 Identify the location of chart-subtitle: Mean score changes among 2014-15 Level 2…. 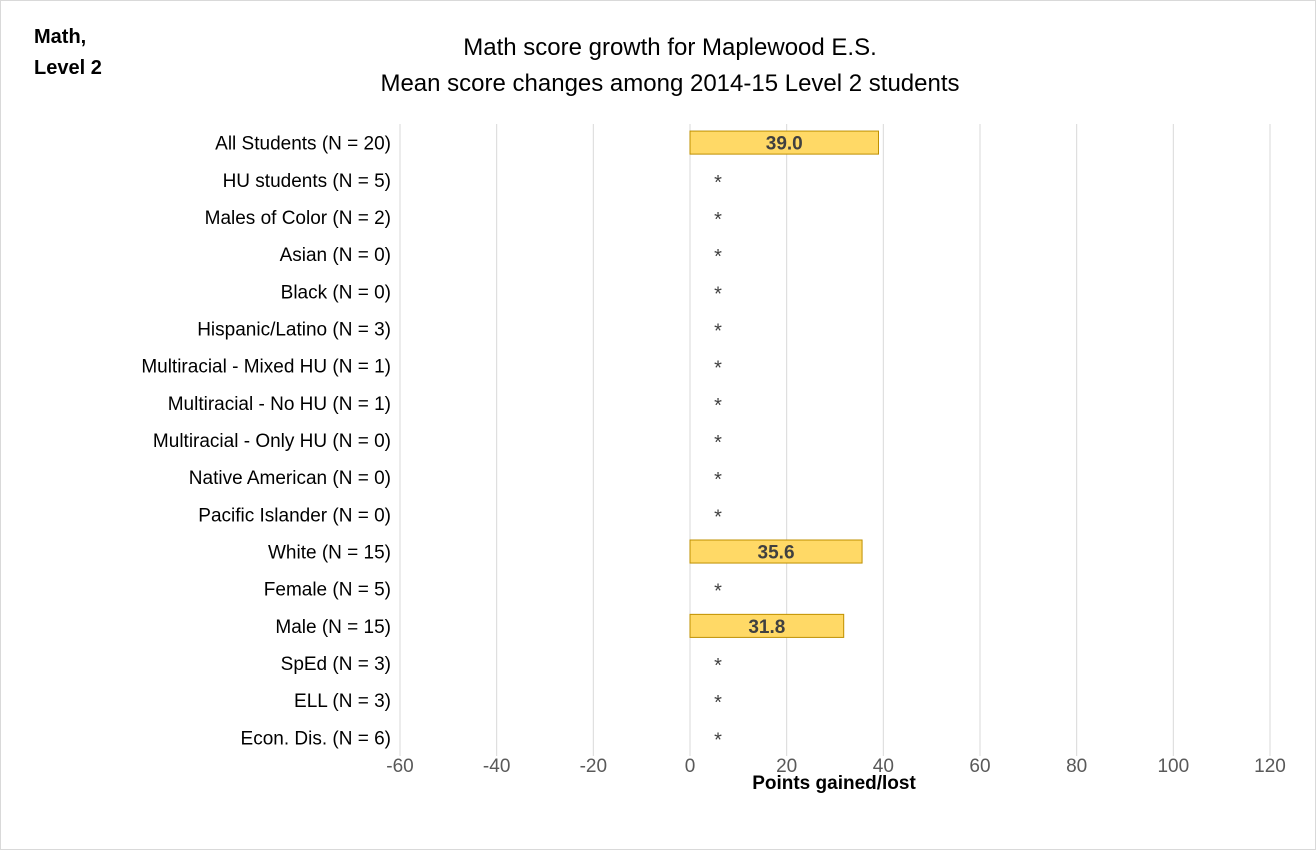
(670, 83).